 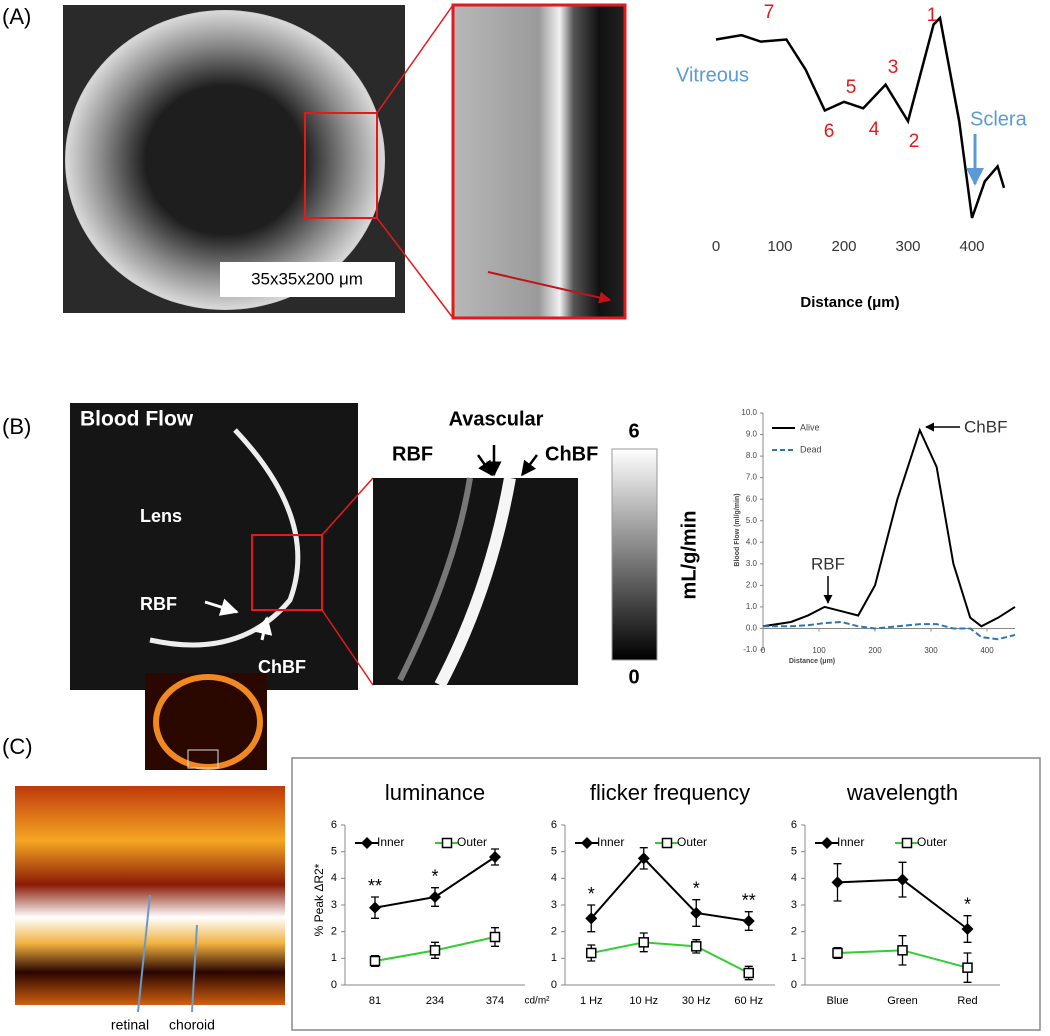 I want to click on zoom-flow-arc, so click(x=475, y=582).